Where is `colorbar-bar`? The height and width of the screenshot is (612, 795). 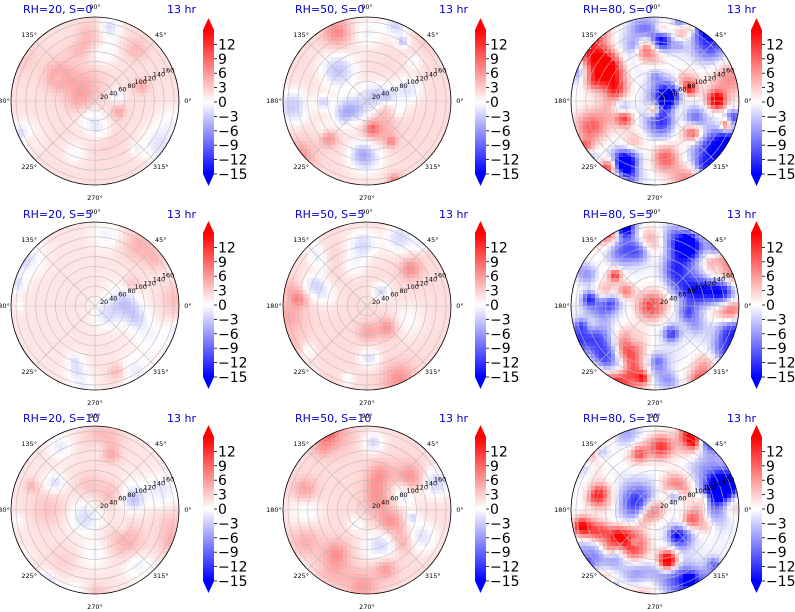 colorbar-bar is located at coordinates (208, 102).